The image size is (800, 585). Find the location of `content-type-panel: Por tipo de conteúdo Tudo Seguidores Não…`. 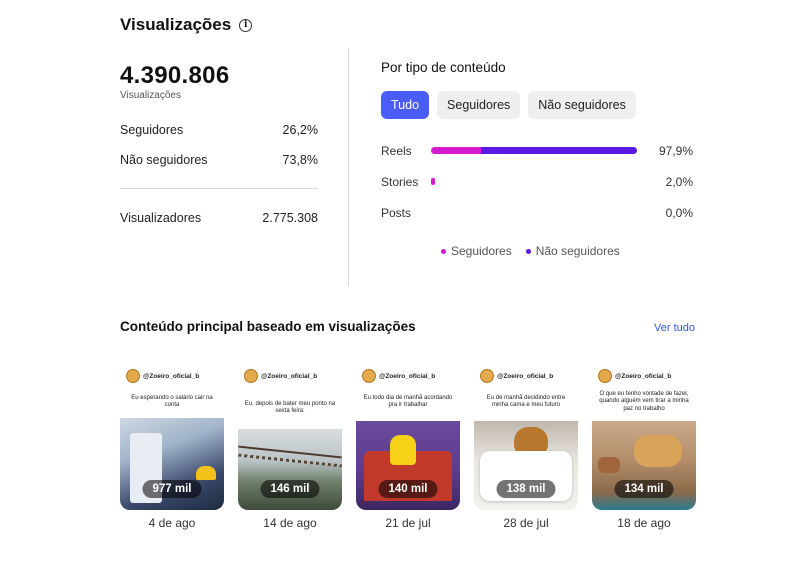

content-type-panel: Por tipo de conteúdo Tudo Seguidores Não… is located at coordinates (537, 159).